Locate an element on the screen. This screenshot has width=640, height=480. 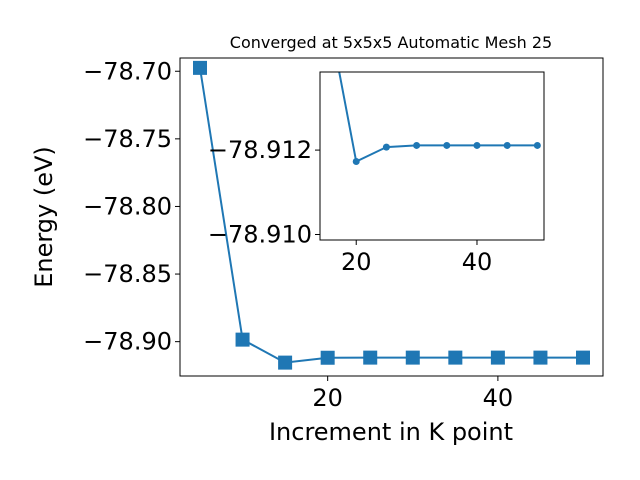
inset-background is located at coordinates (432, 156).